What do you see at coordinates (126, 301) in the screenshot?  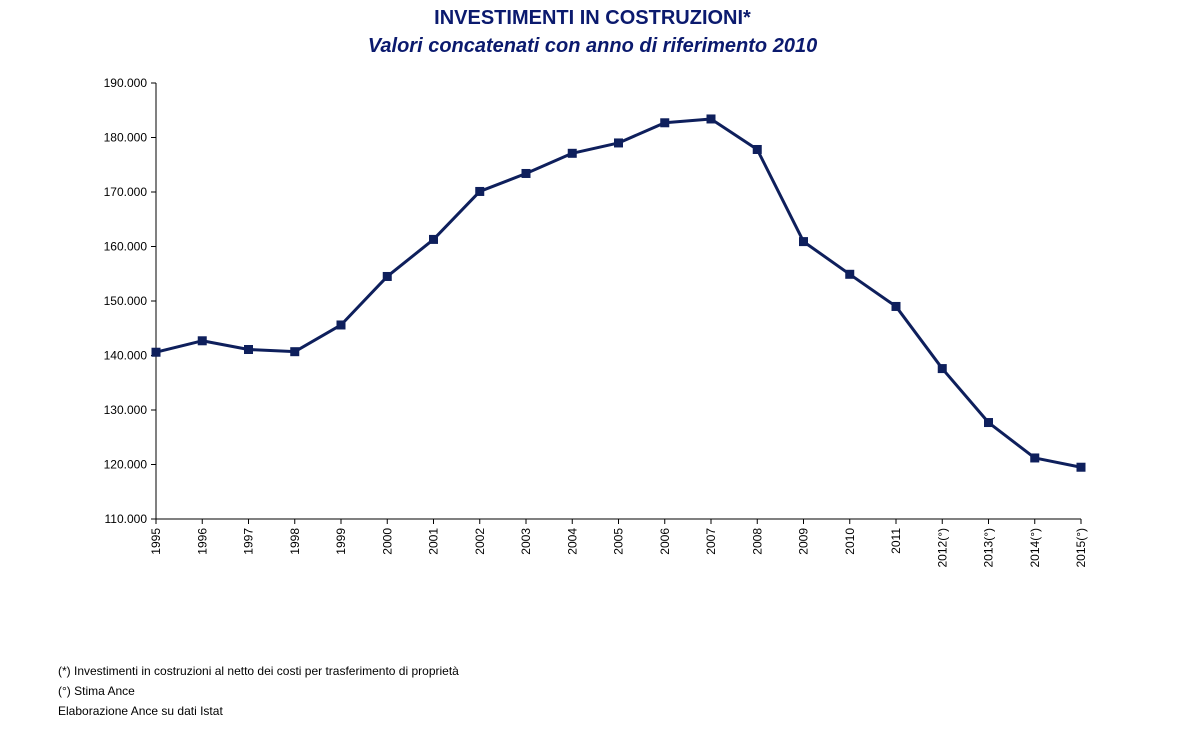 I see `y-tick-label: 150.000` at bounding box center [126, 301].